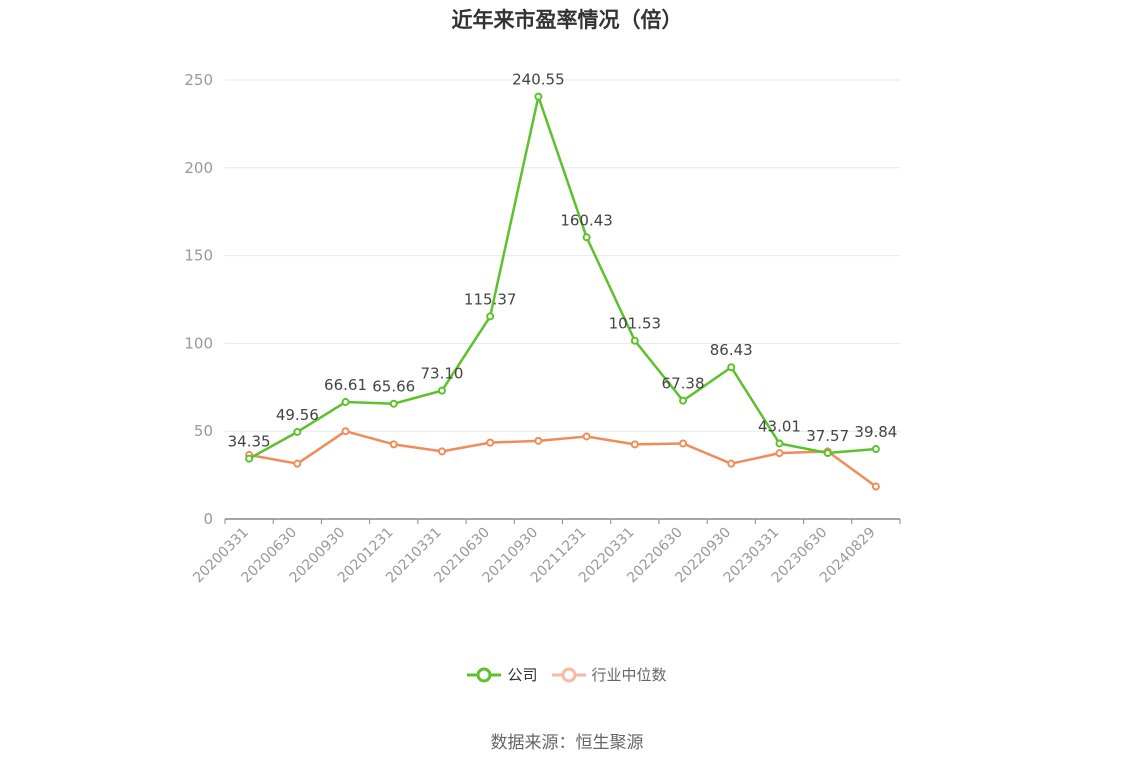 Image resolution: width=1134 pixels, height=766 pixels. What do you see at coordinates (562, 458) in the screenshot?
I see `series-line-industry` at bounding box center [562, 458].